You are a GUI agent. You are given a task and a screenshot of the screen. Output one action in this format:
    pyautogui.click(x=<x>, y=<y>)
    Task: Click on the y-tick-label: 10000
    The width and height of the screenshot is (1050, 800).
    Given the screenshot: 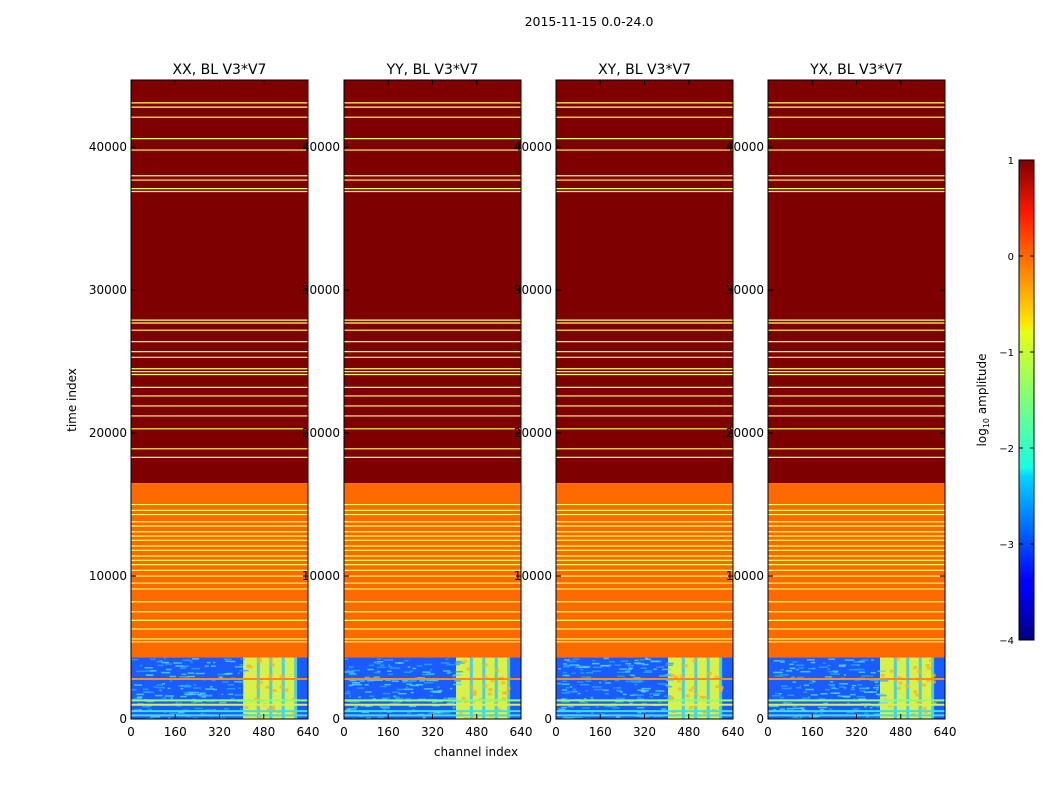 What is the action you would take?
    pyautogui.click(x=108, y=576)
    